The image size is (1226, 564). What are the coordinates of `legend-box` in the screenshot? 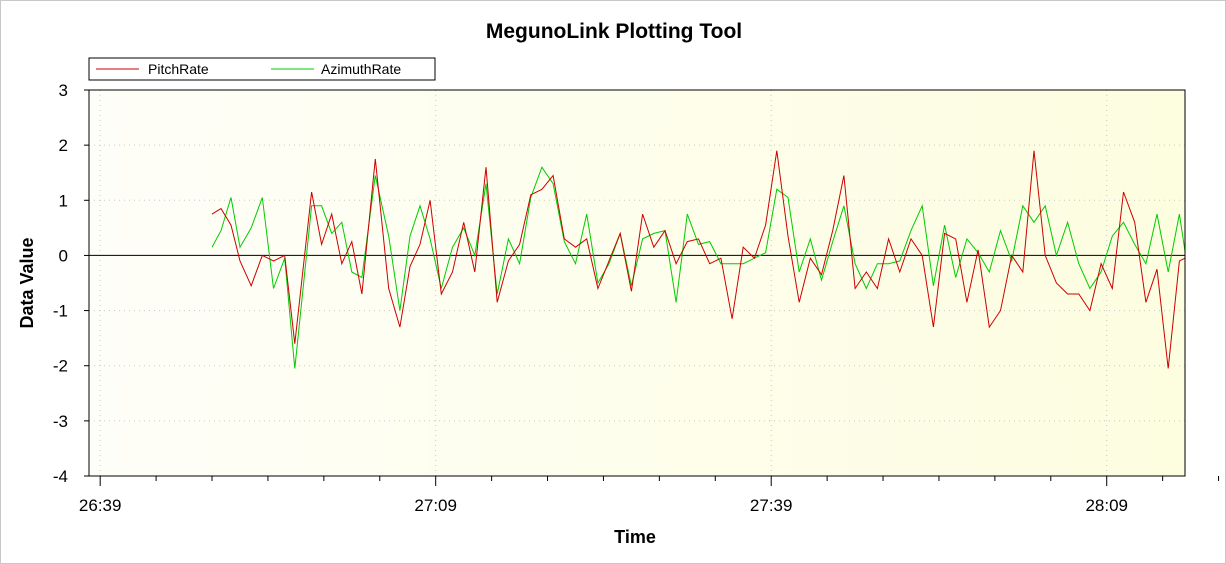 It's located at (262, 69).